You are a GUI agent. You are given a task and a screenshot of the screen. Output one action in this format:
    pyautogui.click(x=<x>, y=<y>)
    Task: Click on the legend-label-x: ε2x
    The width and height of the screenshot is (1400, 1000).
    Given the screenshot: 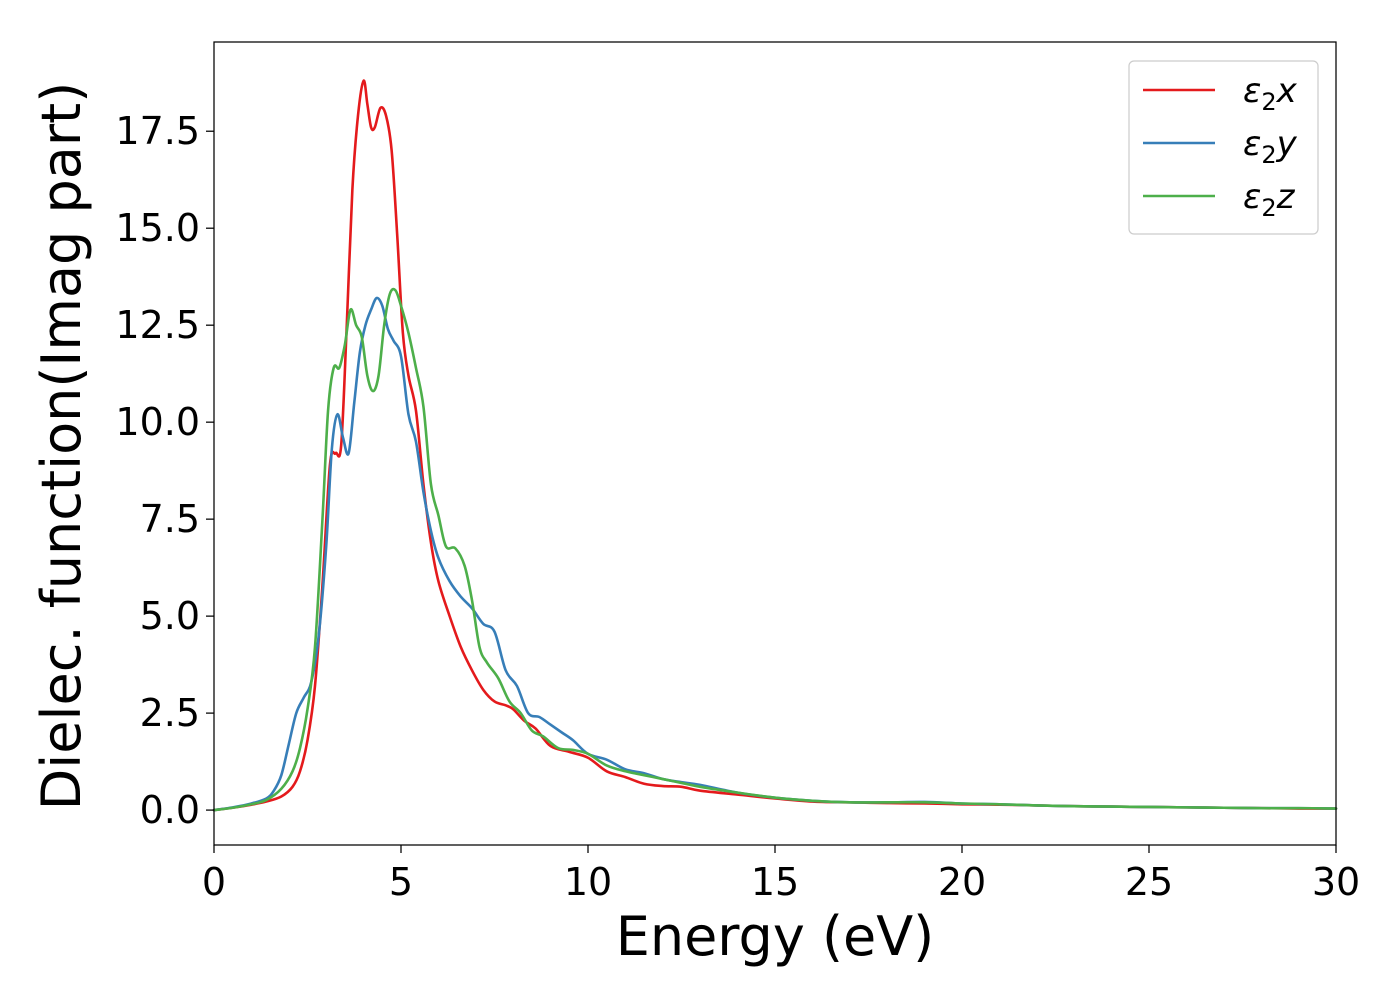 What is the action you would take?
    pyautogui.click(x=1270, y=93)
    